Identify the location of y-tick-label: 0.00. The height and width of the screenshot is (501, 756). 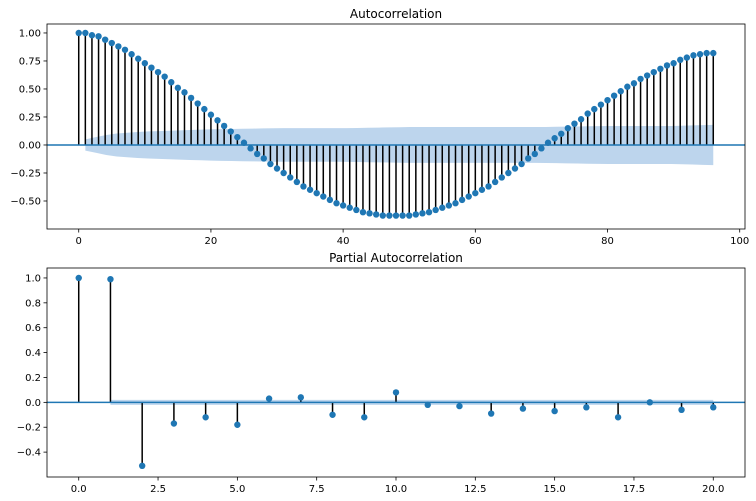
(30, 145).